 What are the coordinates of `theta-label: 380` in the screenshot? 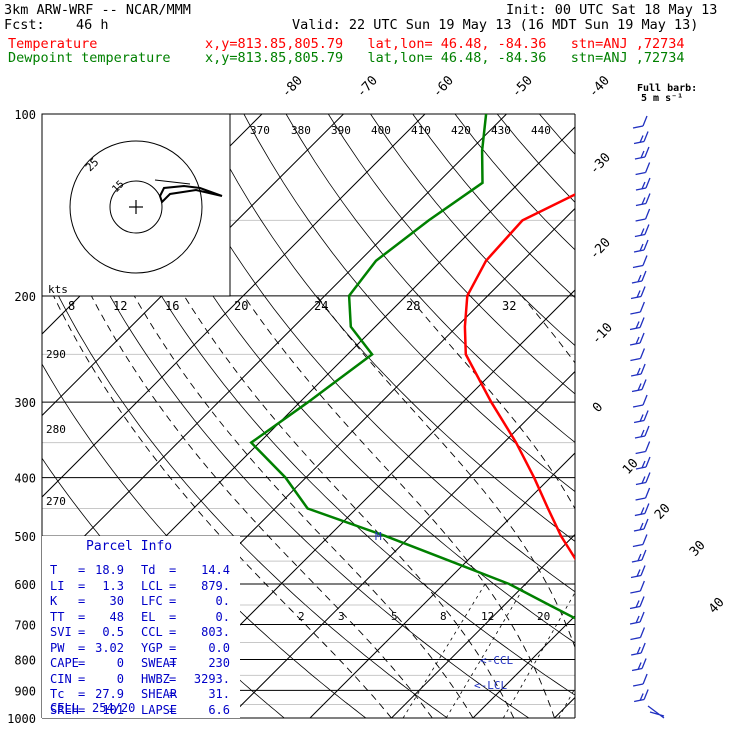 It's located at (301, 130).